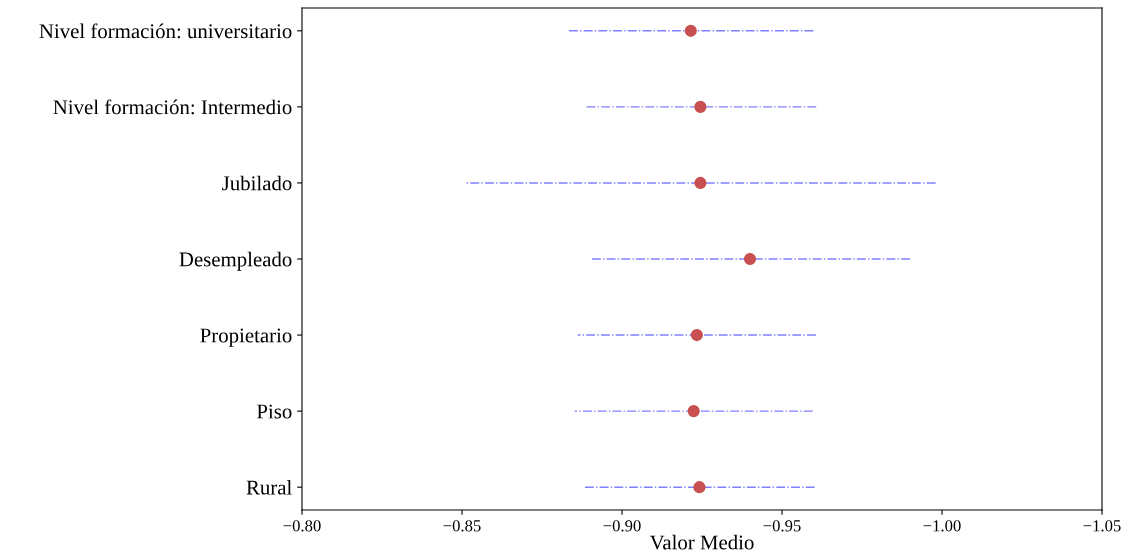  Describe the element at coordinates (235, 261) in the screenshot. I see `y-tick-label: Desempleado` at that location.